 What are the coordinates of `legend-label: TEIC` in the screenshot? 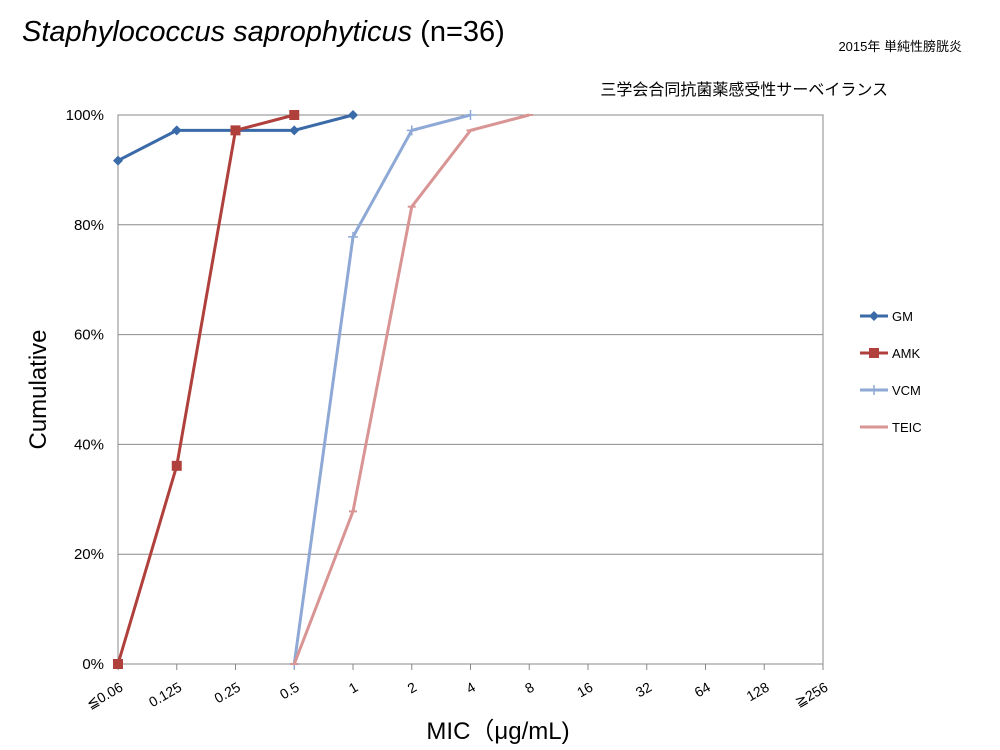 It's located at (907, 427).